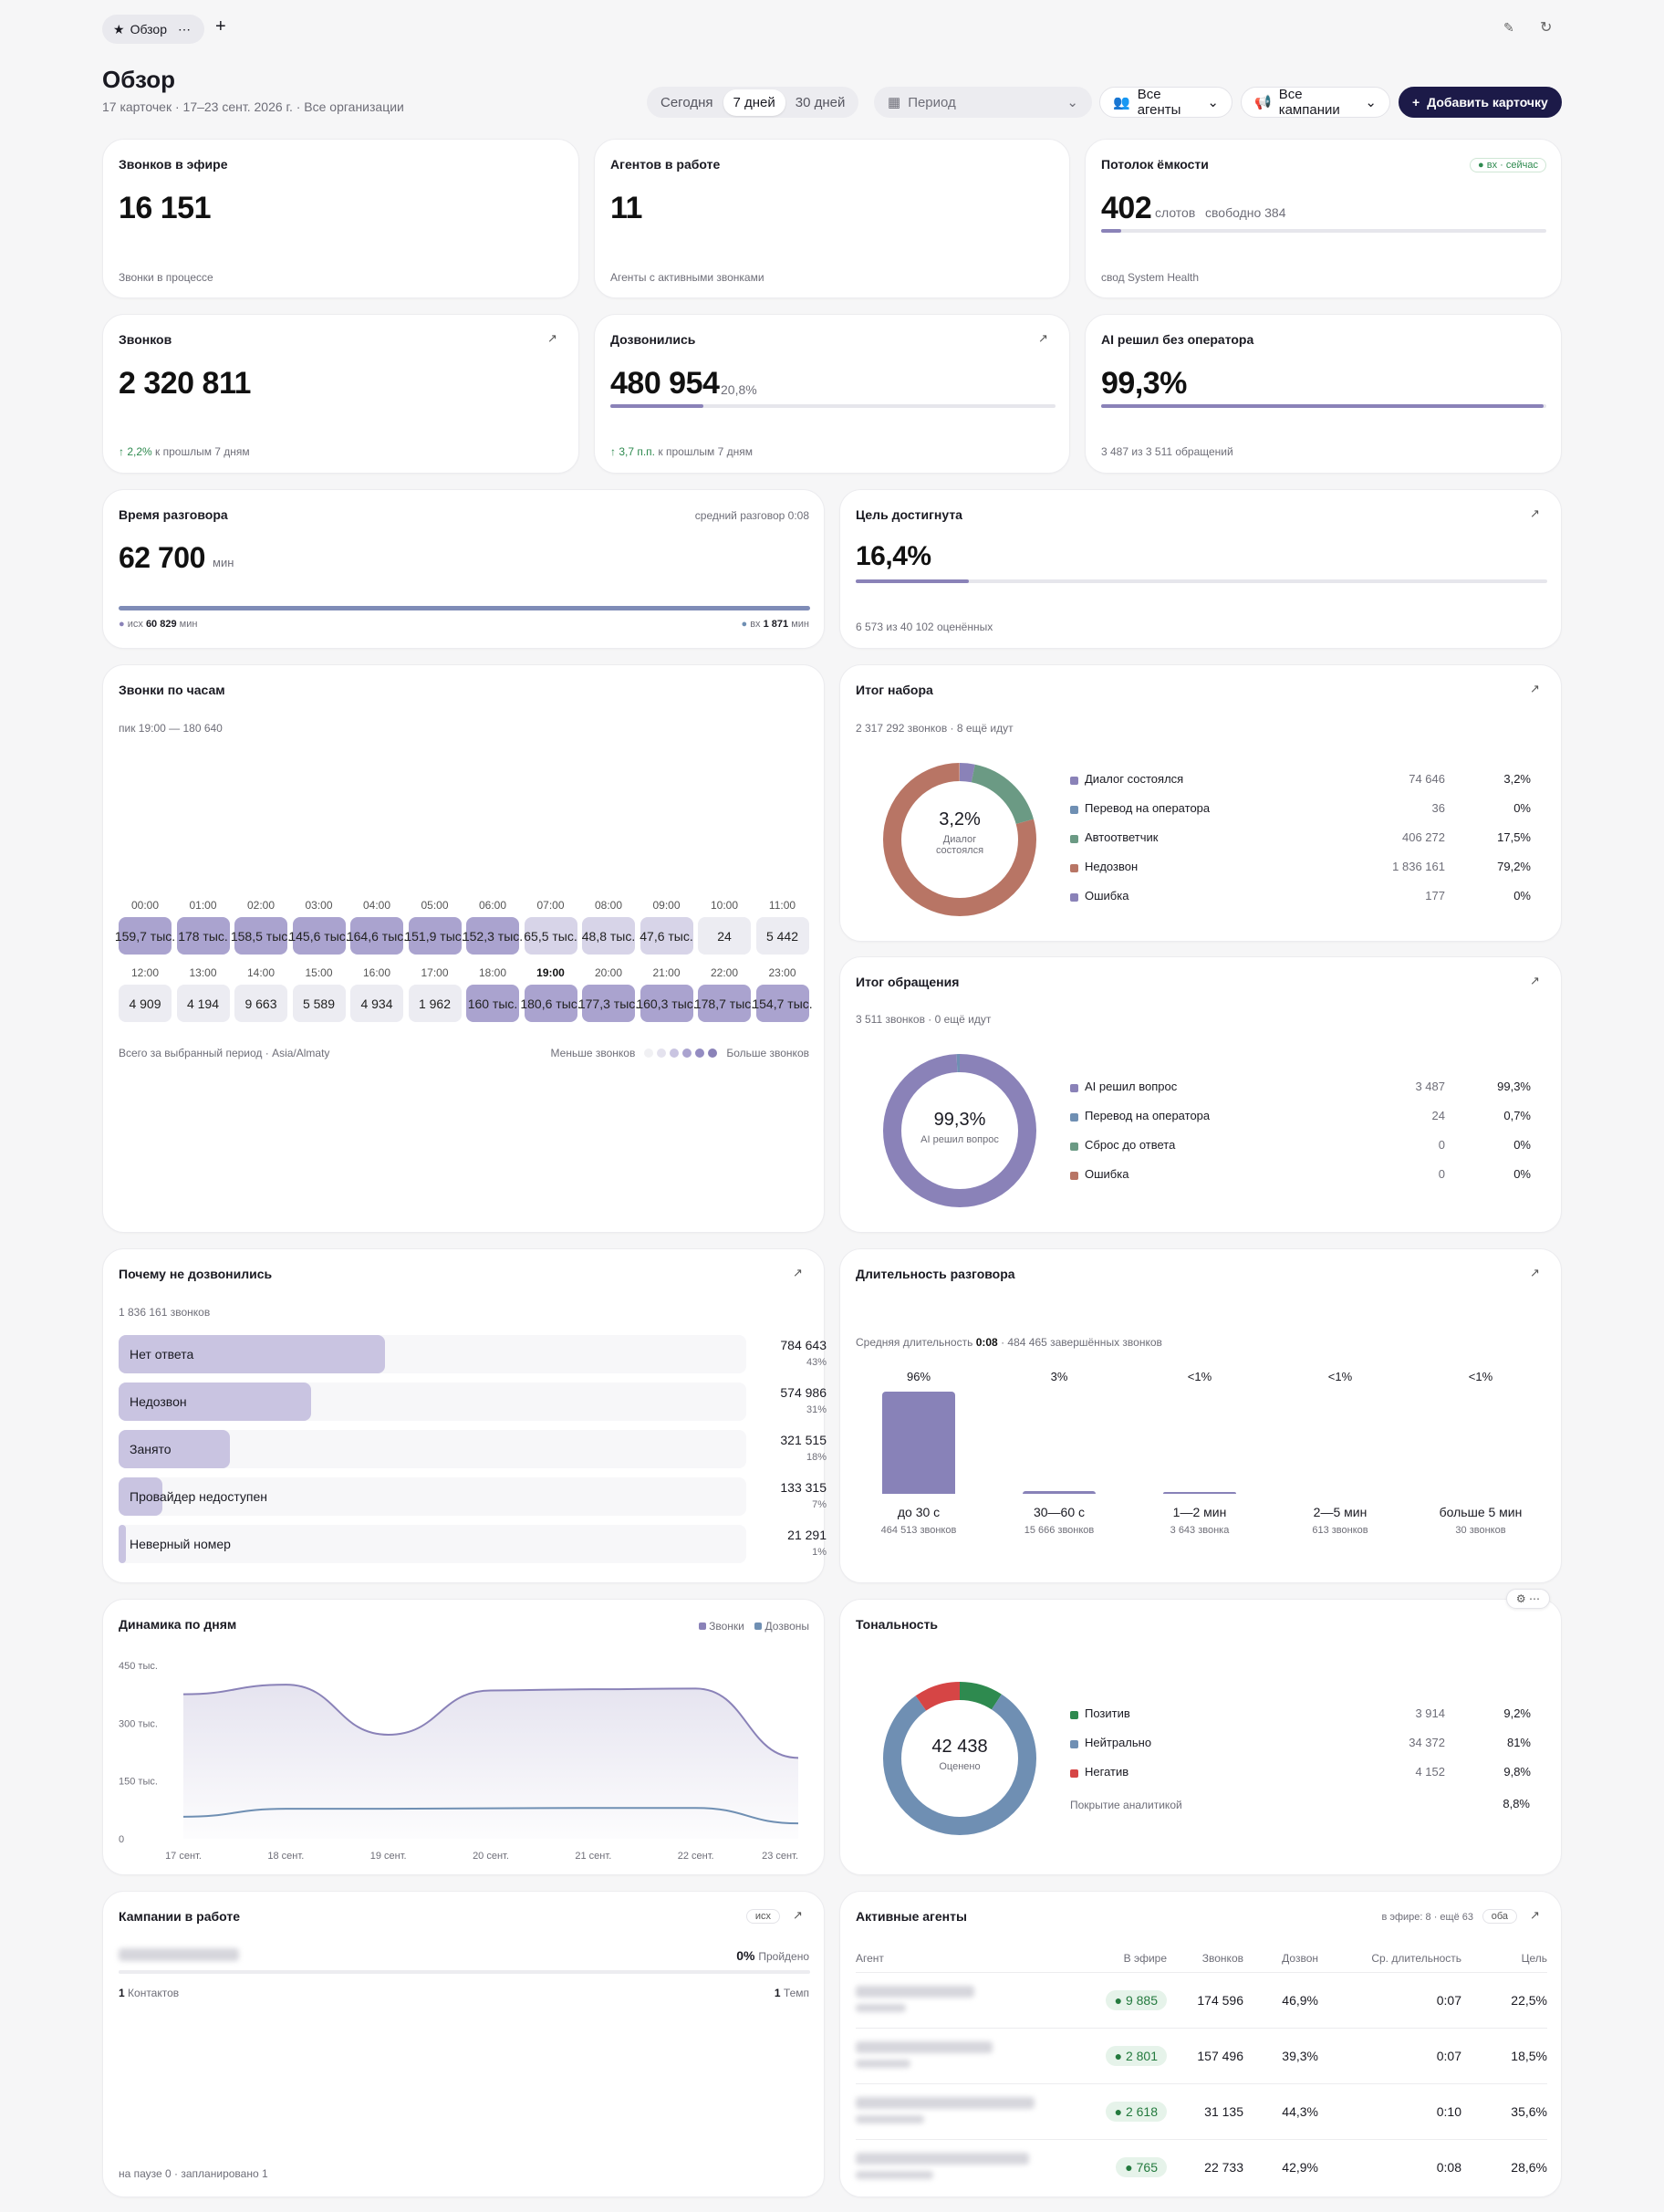 This screenshot has width=1664, height=2212. I want to click on hour-cell: 9 663, so click(260, 1003).